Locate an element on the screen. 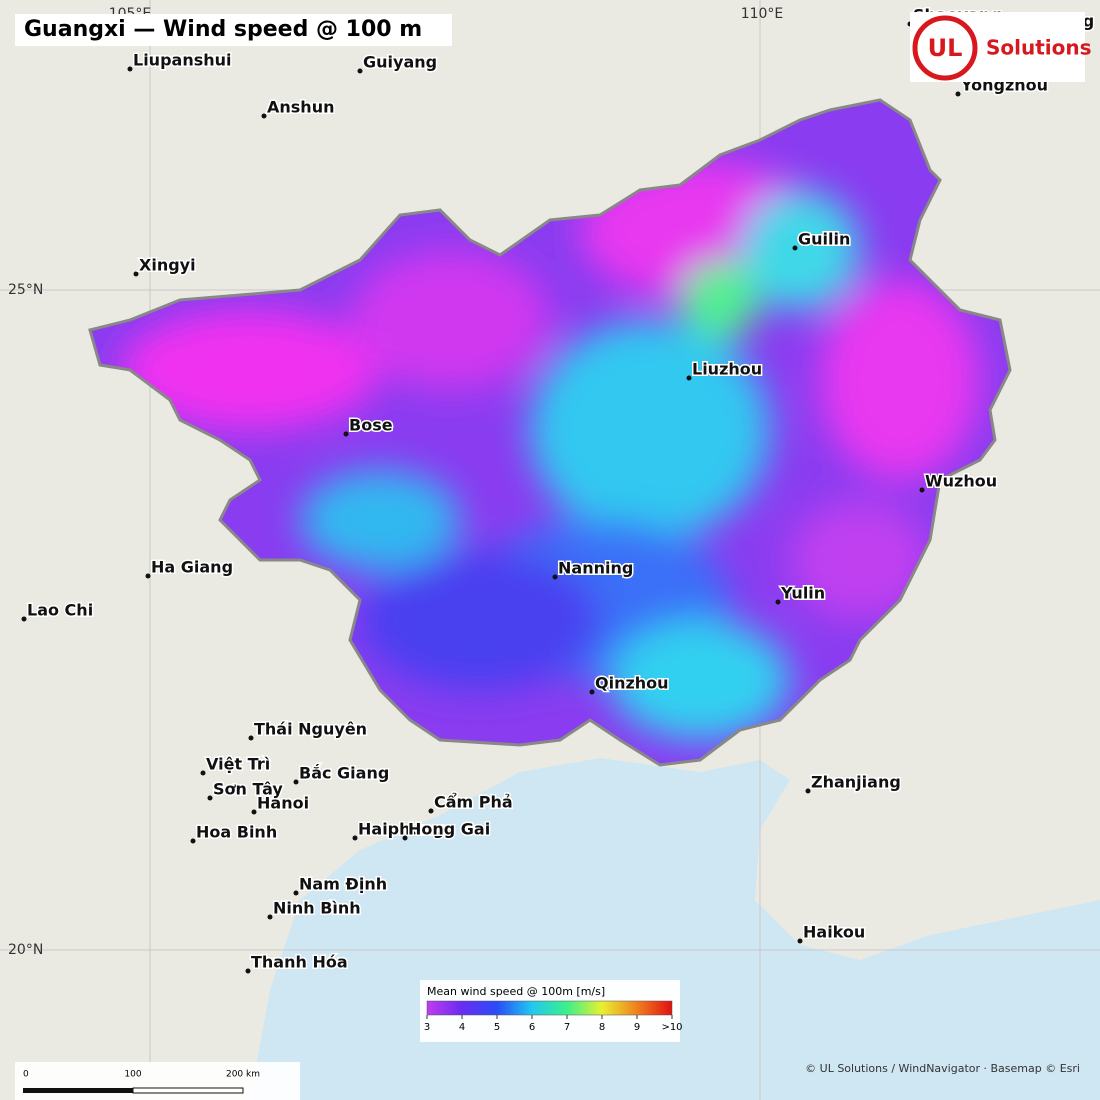 Image resolution: width=1100 pixels, height=1100 pixels. city-label: Bose is located at coordinates (371, 425).